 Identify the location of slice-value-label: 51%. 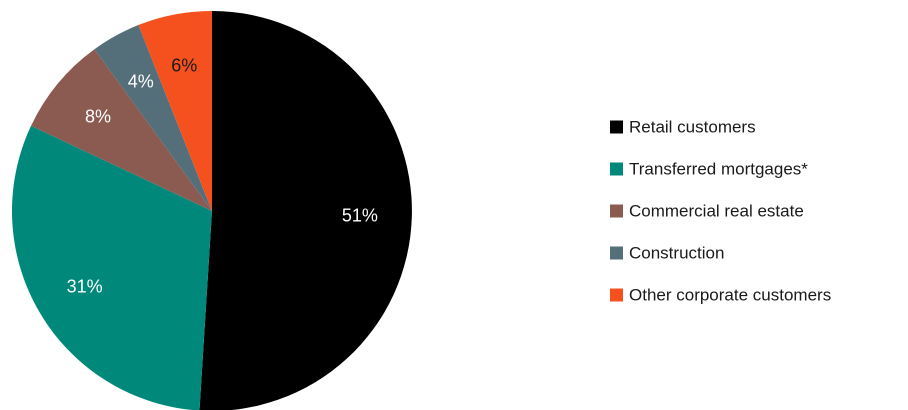
(360, 216).